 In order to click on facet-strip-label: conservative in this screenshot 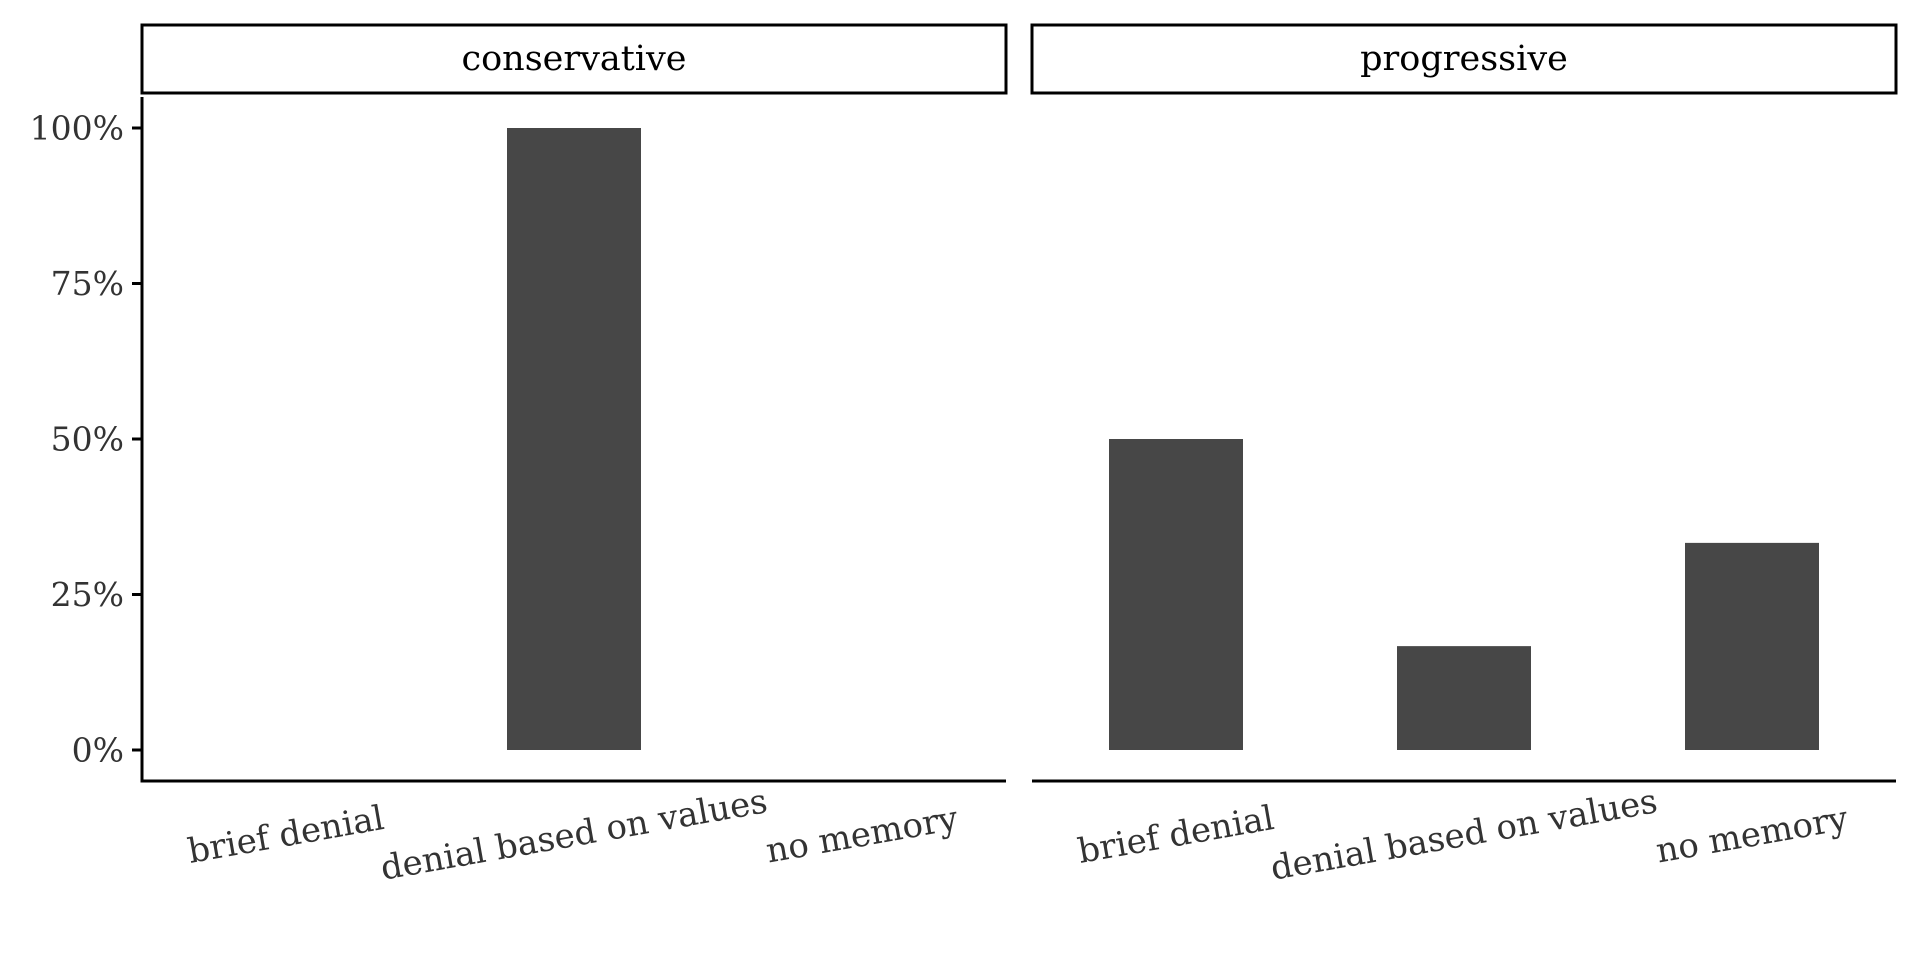, I will do `click(573, 59)`.